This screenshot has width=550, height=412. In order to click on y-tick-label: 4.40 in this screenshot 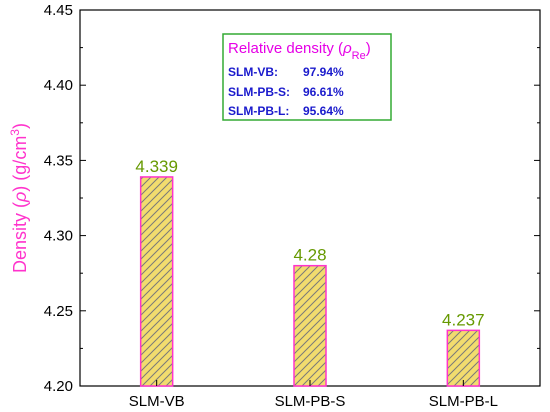, I will do `click(58, 85)`.